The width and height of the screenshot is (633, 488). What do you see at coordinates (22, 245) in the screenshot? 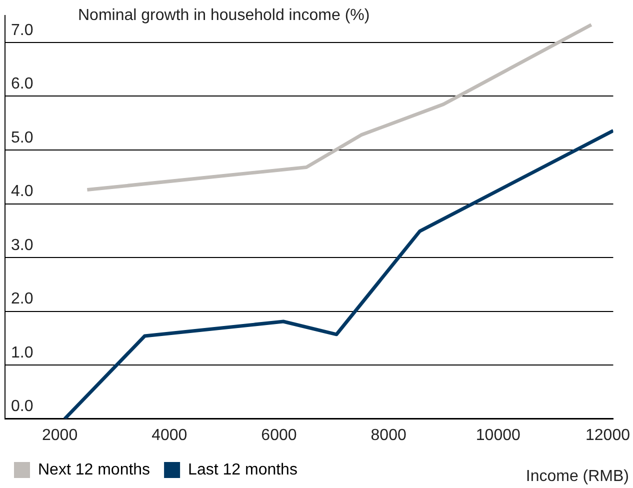
I see `y-tick-label: 3.0` at bounding box center [22, 245].